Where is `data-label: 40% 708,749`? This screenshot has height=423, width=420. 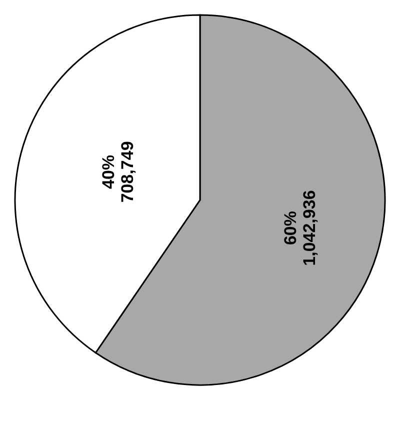
data-label: 40% 708,749 is located at coordinates (118, 172).